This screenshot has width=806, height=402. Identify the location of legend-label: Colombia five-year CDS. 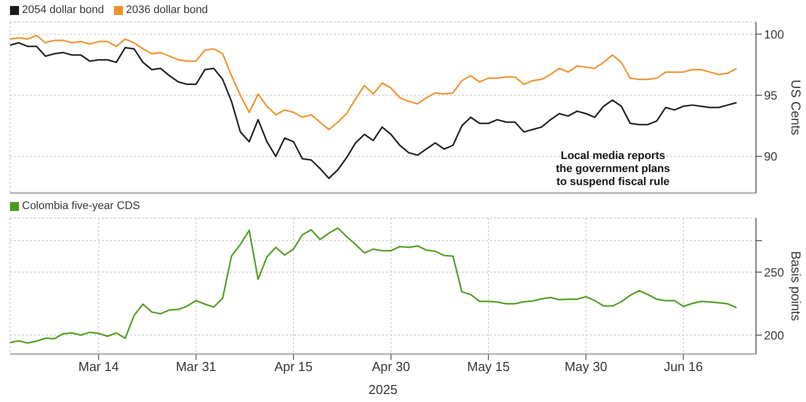
(80, 206).